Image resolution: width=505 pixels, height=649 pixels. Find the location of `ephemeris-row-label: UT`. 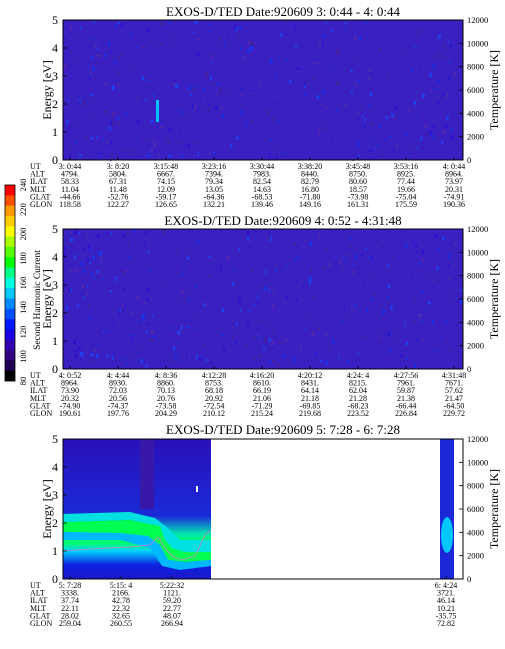

ephemeris-row-label: UT is located at coordinates (35, 375).